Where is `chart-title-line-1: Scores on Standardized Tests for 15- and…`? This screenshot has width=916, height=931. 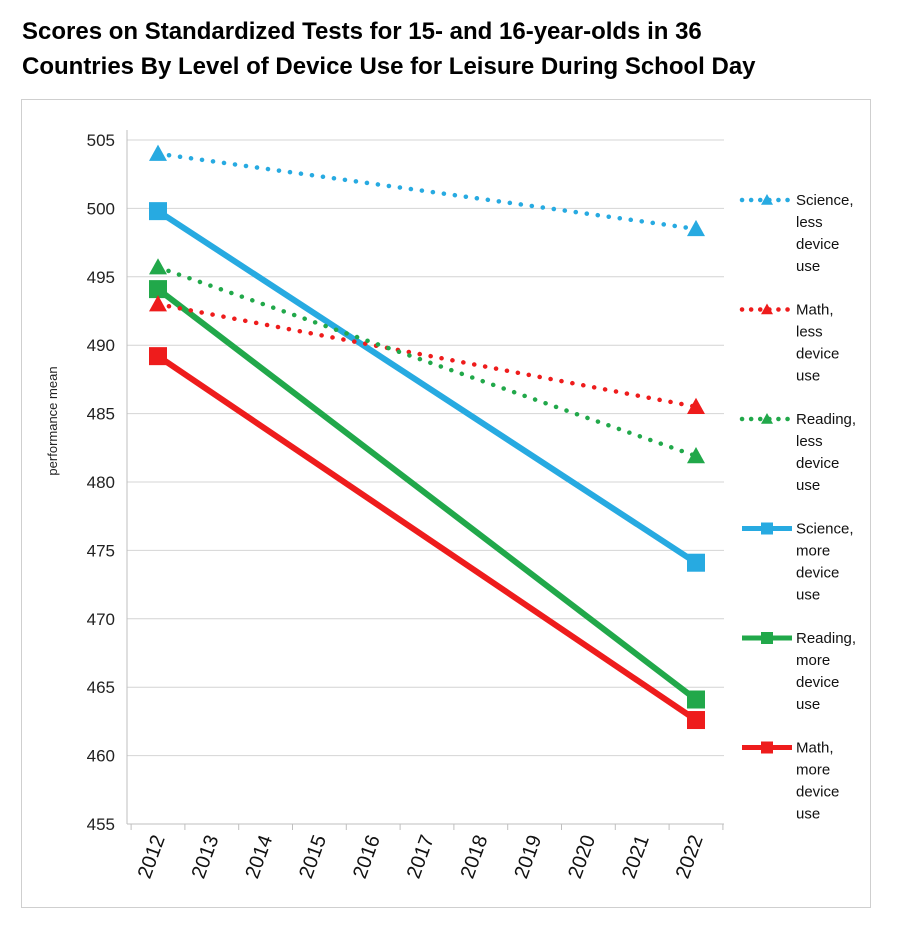 chart-title-line-1: Scores on Standardized Tests for 15- and… is located at coordinates (362, 31).